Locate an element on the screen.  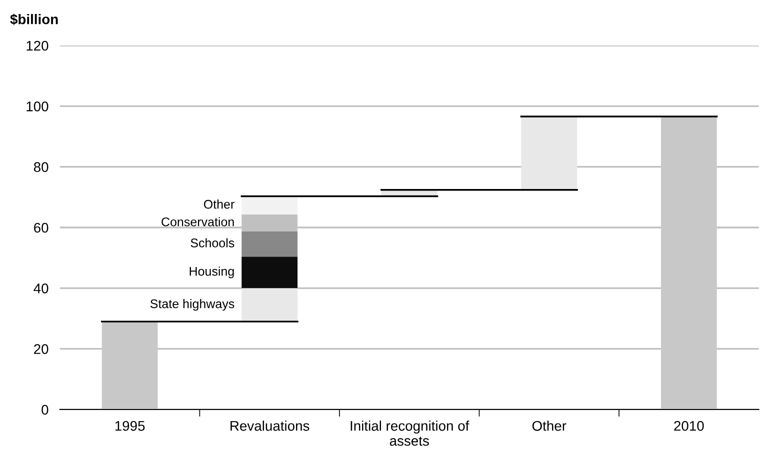
series-label: Conservation is located at coordinates (198, 221).